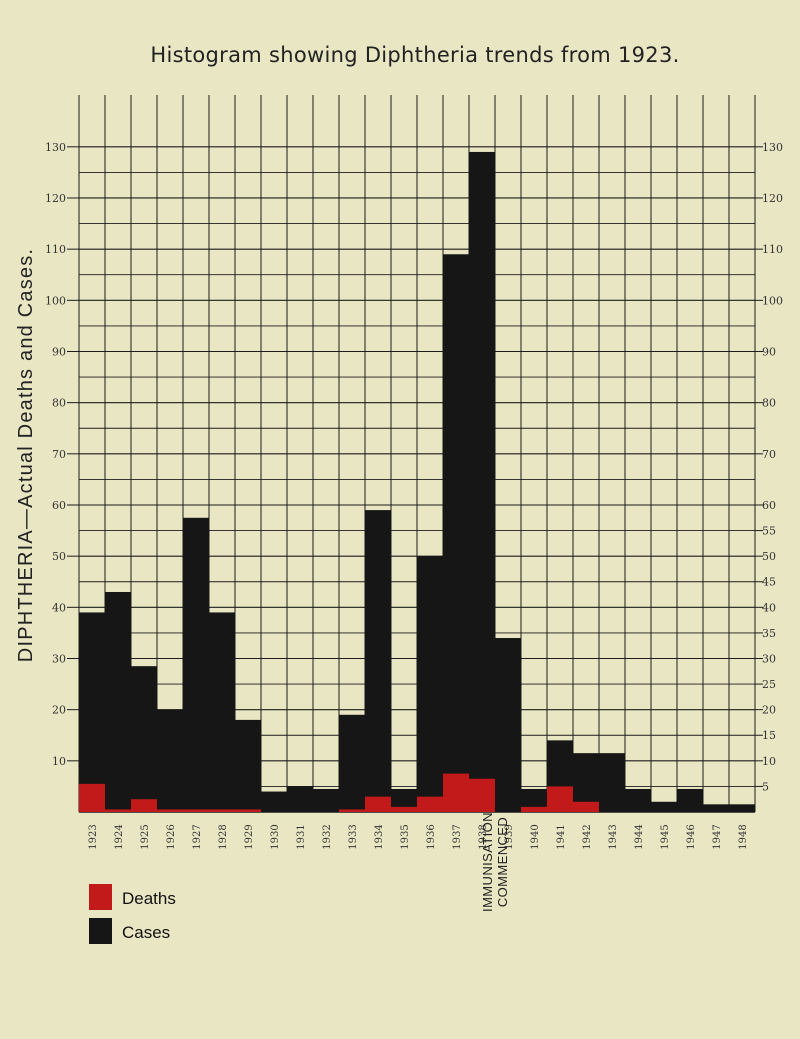  What do you see at coordinates (55, 249) in the screenshot?
I see `left-tick-label-110: 110` at bounding box center [55, 249].